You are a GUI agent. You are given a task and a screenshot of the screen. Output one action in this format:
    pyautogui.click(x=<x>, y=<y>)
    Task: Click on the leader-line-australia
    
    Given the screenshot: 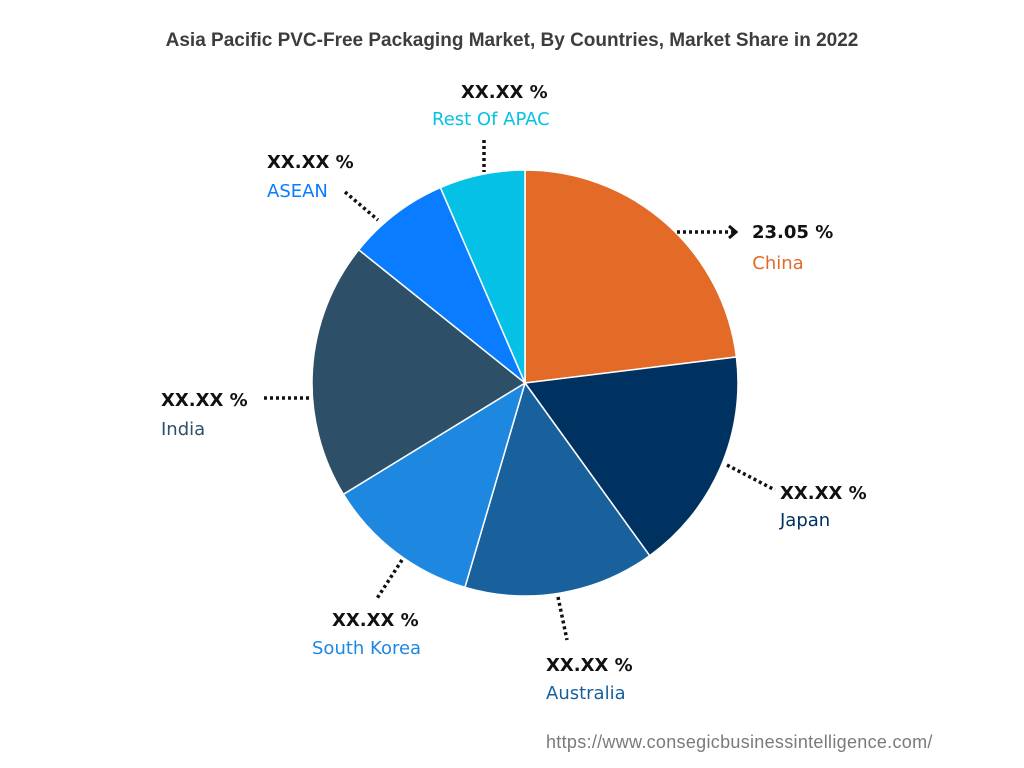 What is the action you would take?
    pyautogui.click(x=562, y=618)
    